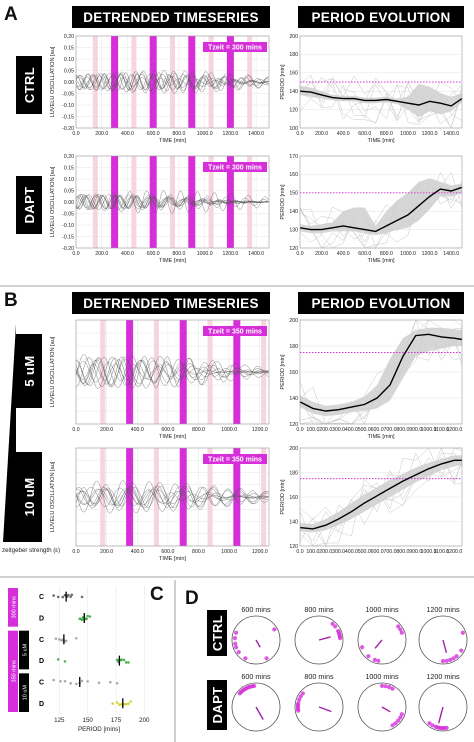 The width and height of the screenshot is (474, 742). What do you see at coordinates (235, 331) in the screenshot?
I see `tzeit-badge` at bounding box center [235, 331].